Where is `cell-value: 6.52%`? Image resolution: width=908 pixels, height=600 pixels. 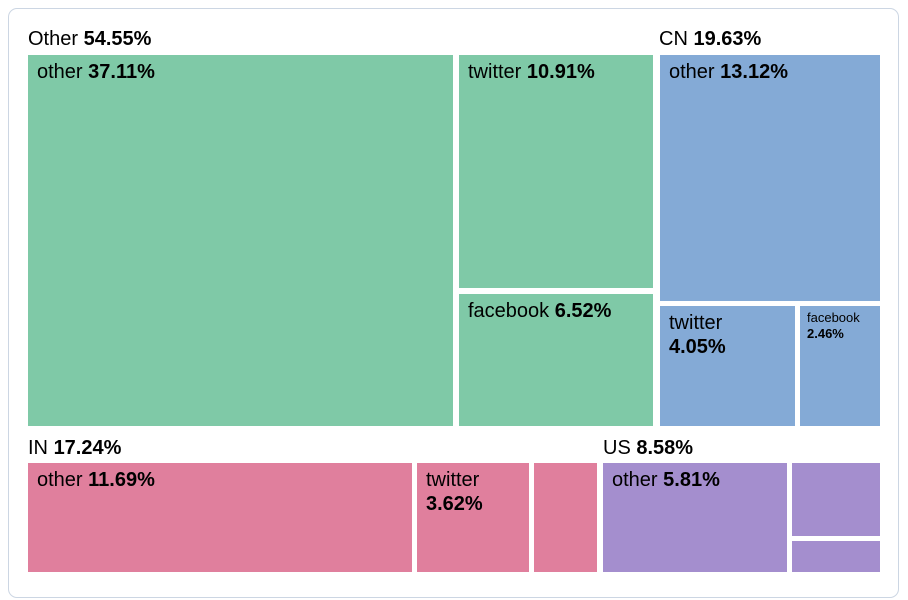
cell-value: 6.52% is located at coordinates (583, 311).